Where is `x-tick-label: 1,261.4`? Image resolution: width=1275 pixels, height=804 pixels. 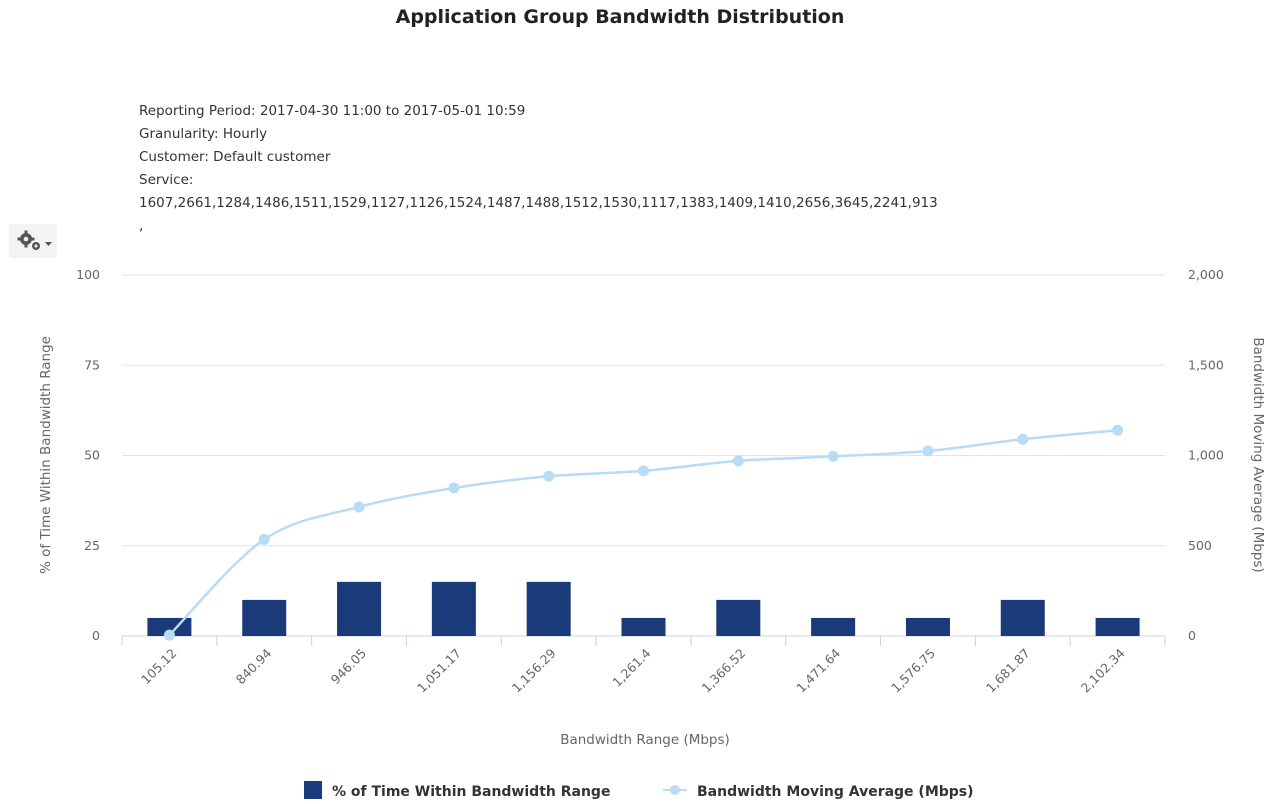
x-tick-label: 1,261.4 is located at coordinates (631, 667).